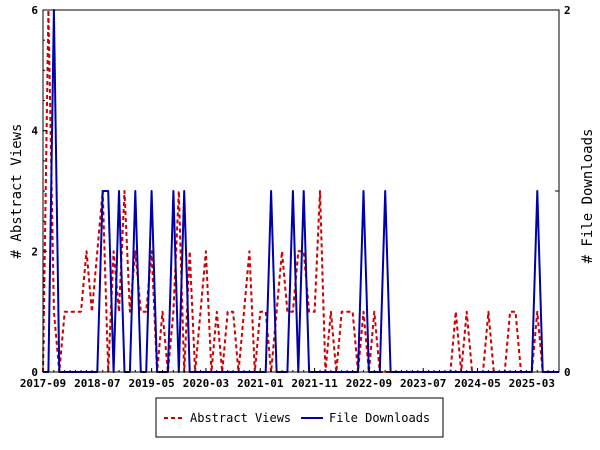 The image size is (600, 450). Describe the element at coordinates (423, 383) in the screenshot. I see `x-tick-label: 2023-07` at that location.